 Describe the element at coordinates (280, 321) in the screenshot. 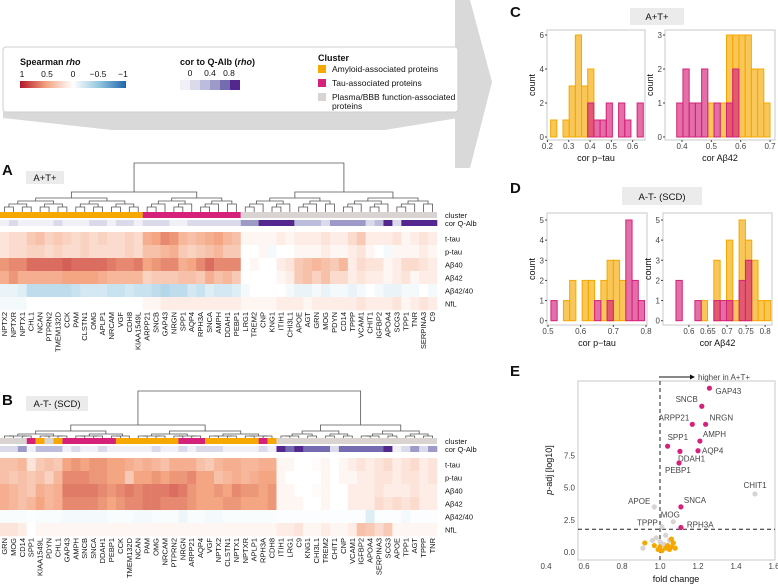

I see `column-label: ITIH1` at that location.